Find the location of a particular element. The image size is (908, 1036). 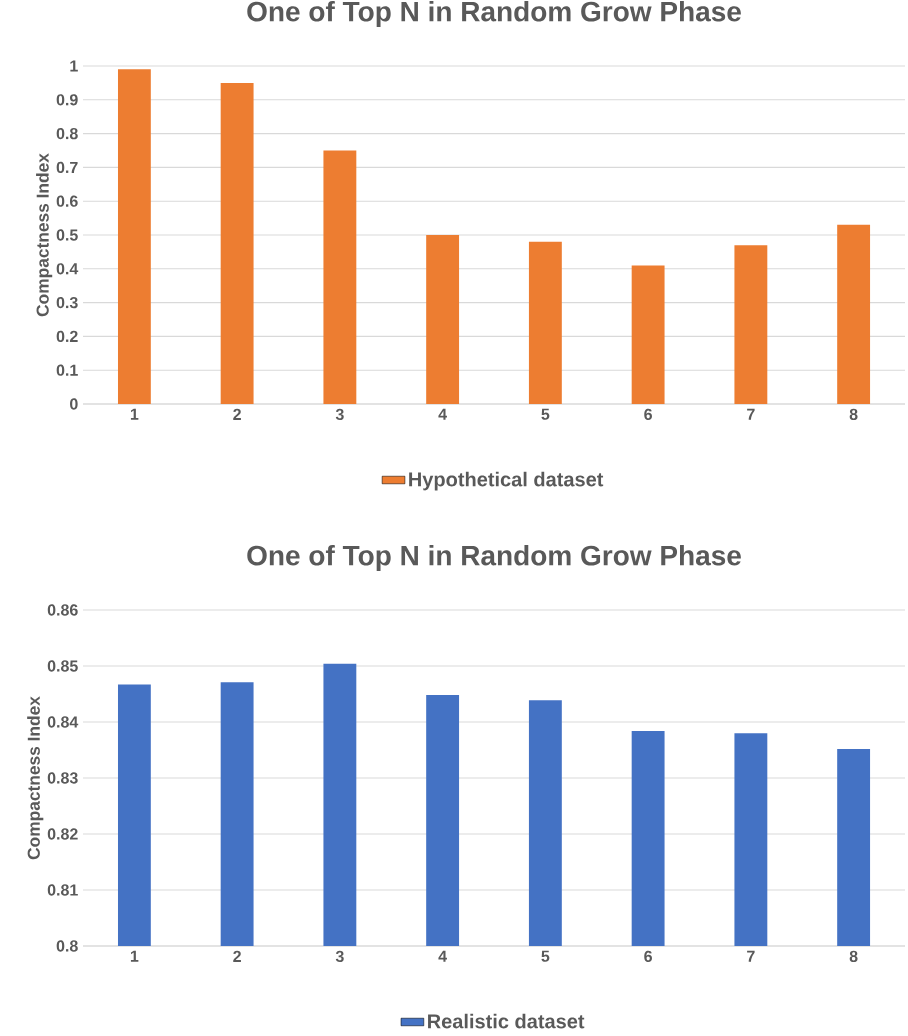

legend-label: Hypothetical dataset is located at coordinates (506, 481).